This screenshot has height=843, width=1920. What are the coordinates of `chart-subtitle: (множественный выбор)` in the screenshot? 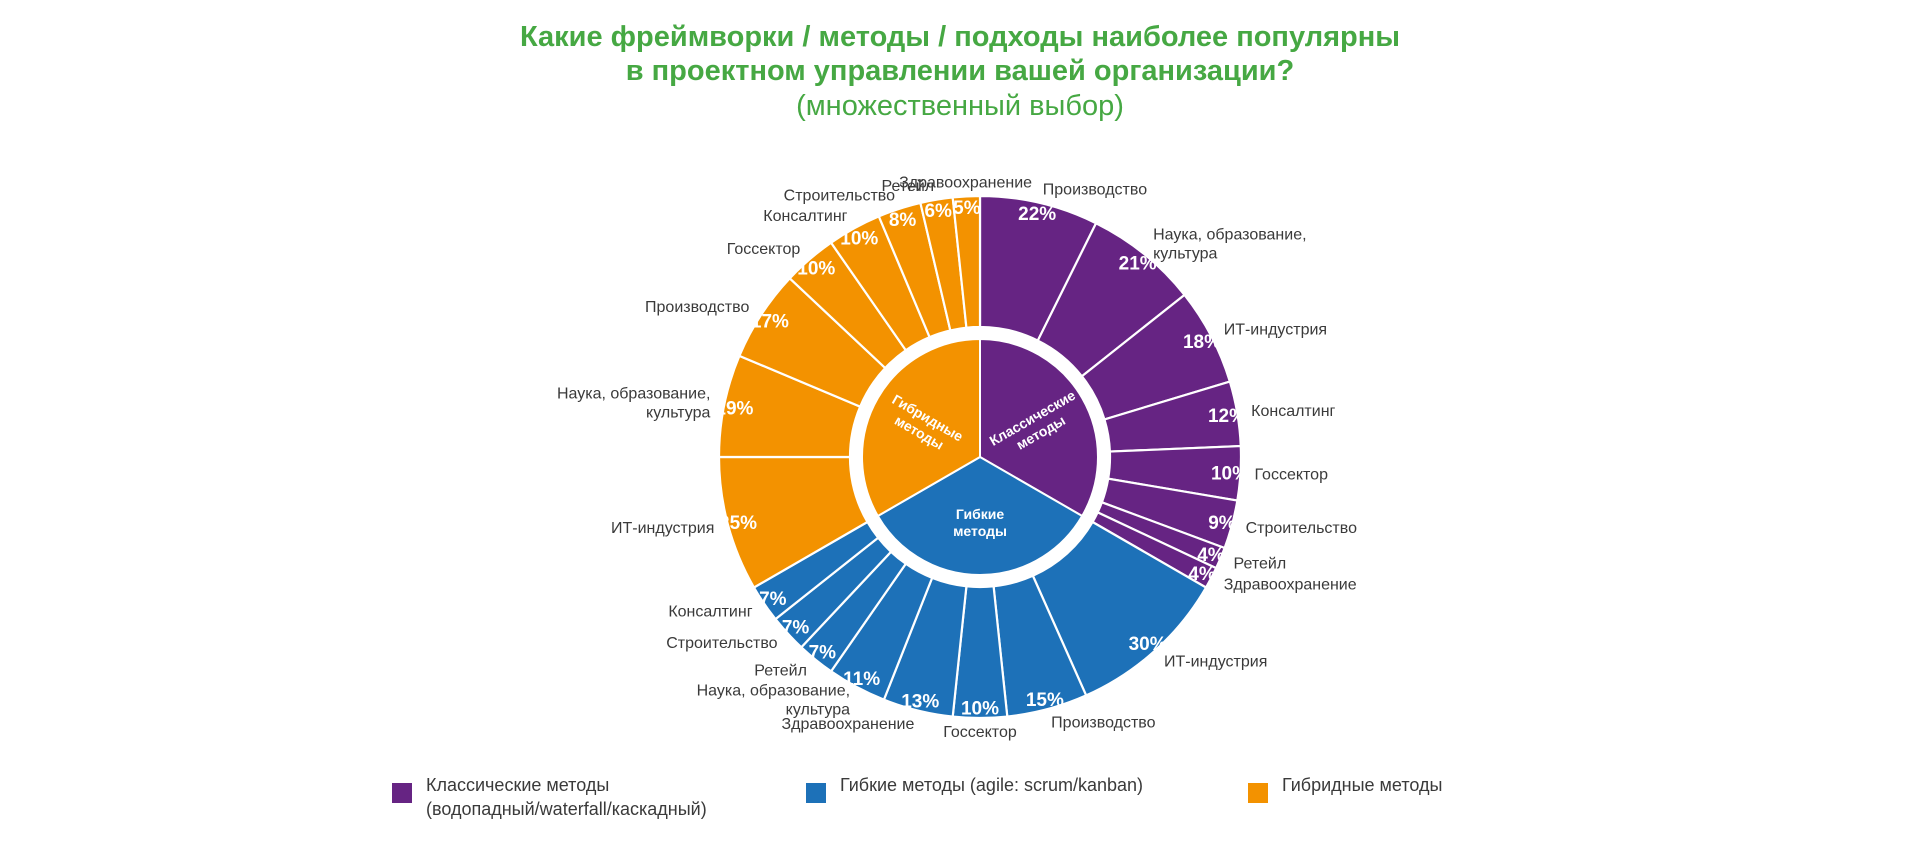 It's located at (960, 106).